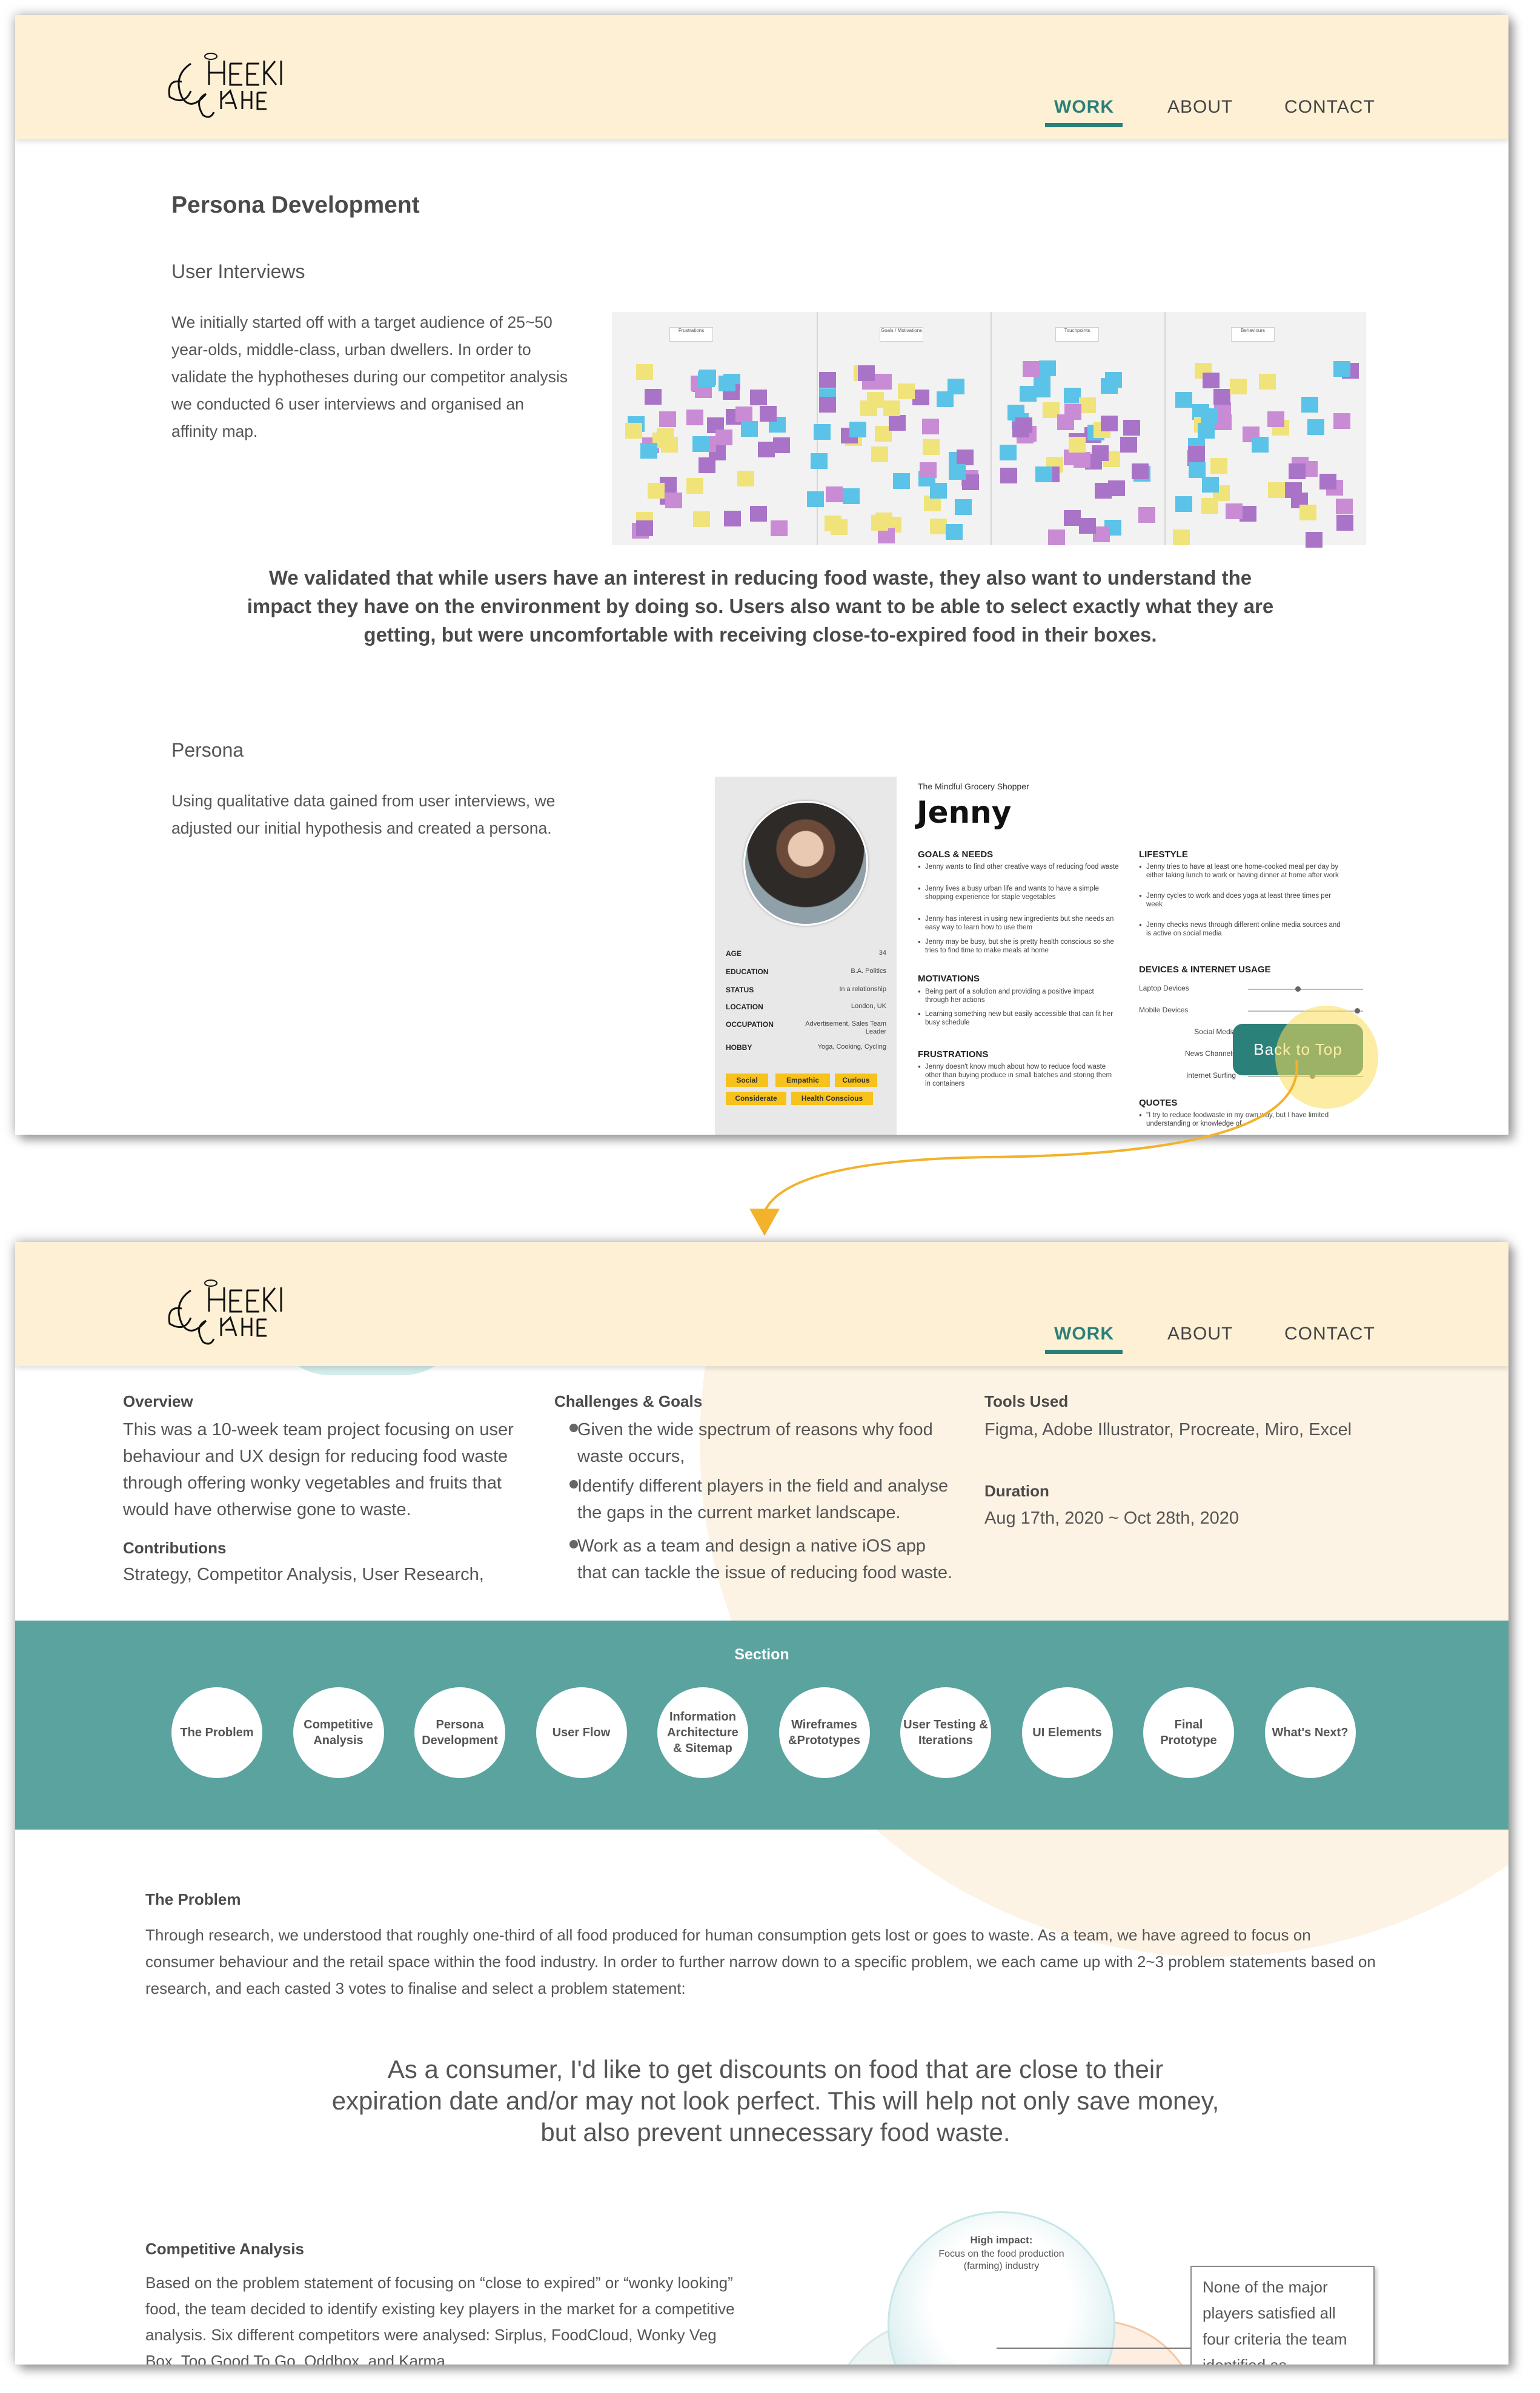 The width and height of the screenshot is (1540, 2393). Describe the element at coordinates (1298, 989) in the screenshot. I see `device-usage-dot` at that location.